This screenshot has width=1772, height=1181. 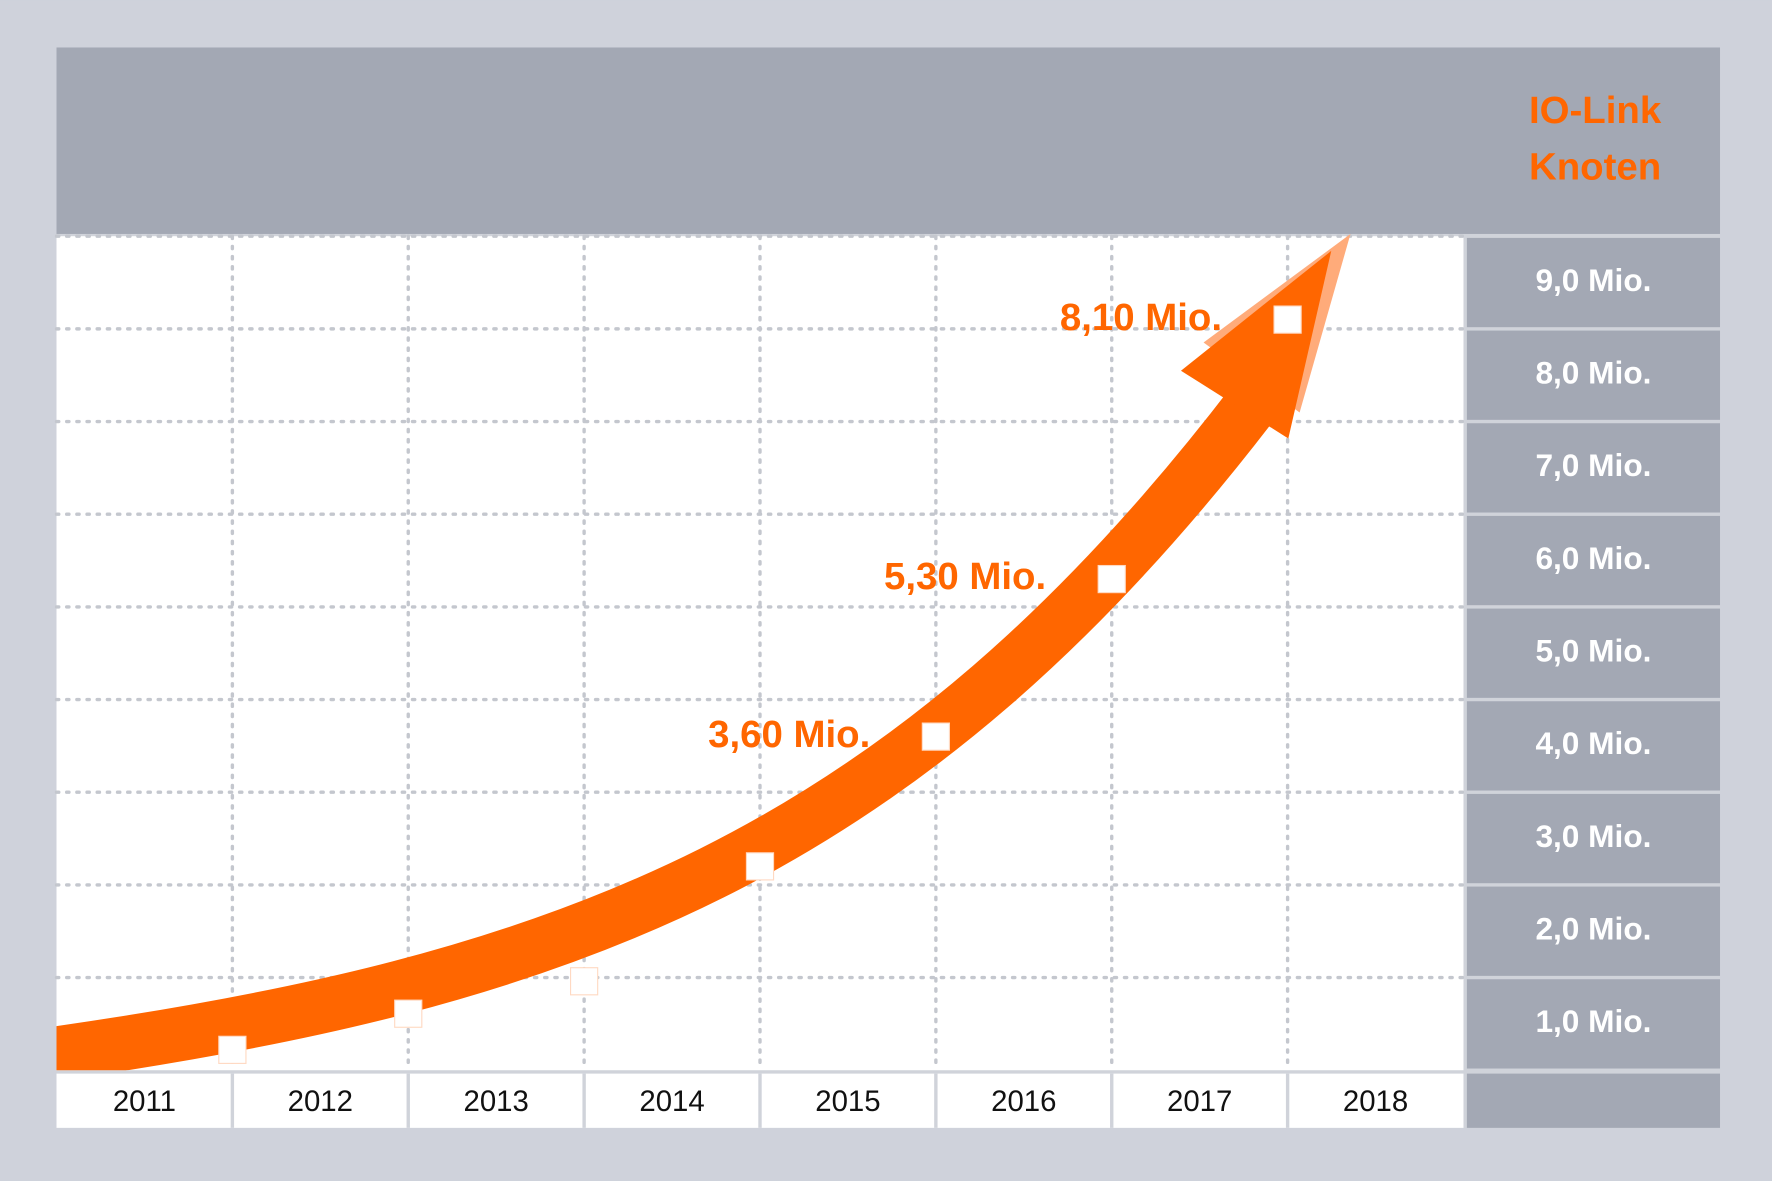 I want to click on y-tick-label: 8,0 Mio., so click(x=1593, y=373).